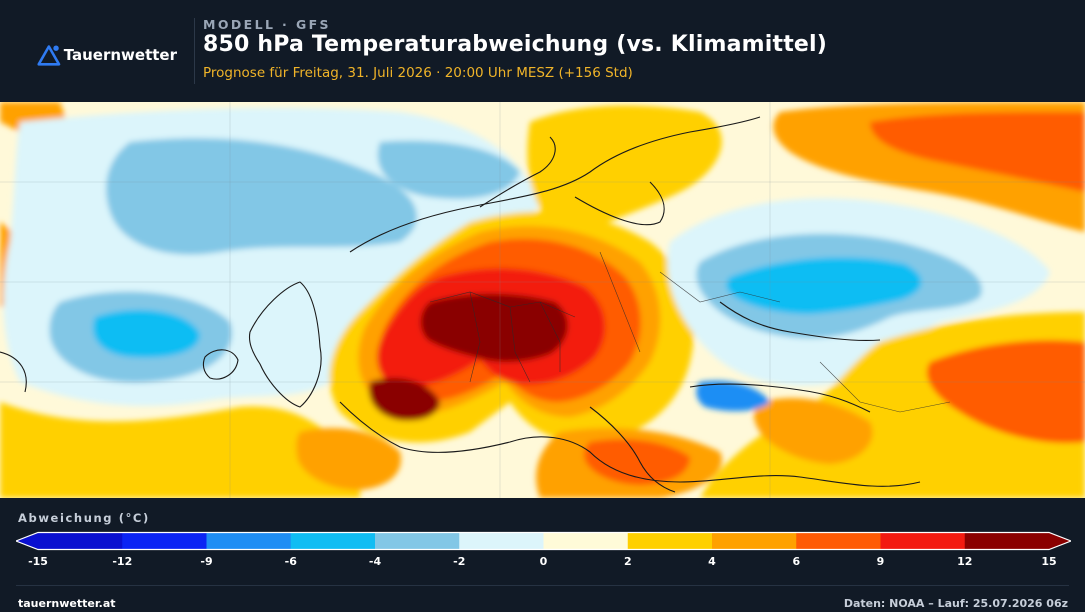 Image resolution: width=1085 pixels, height=612 pixels. Describe the element at coordinates (122, 561) in the screenshot. I see `tick-label: -12` at that location.